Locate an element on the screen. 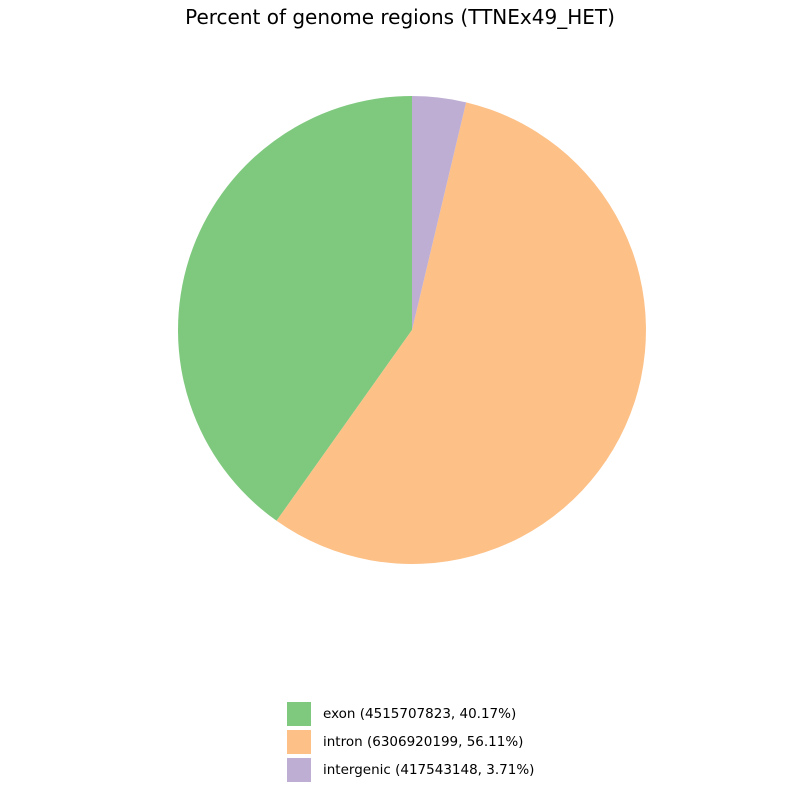  legend-item-exon: exon (4515707823, 40.17%) is located at coordinates (410, 714).